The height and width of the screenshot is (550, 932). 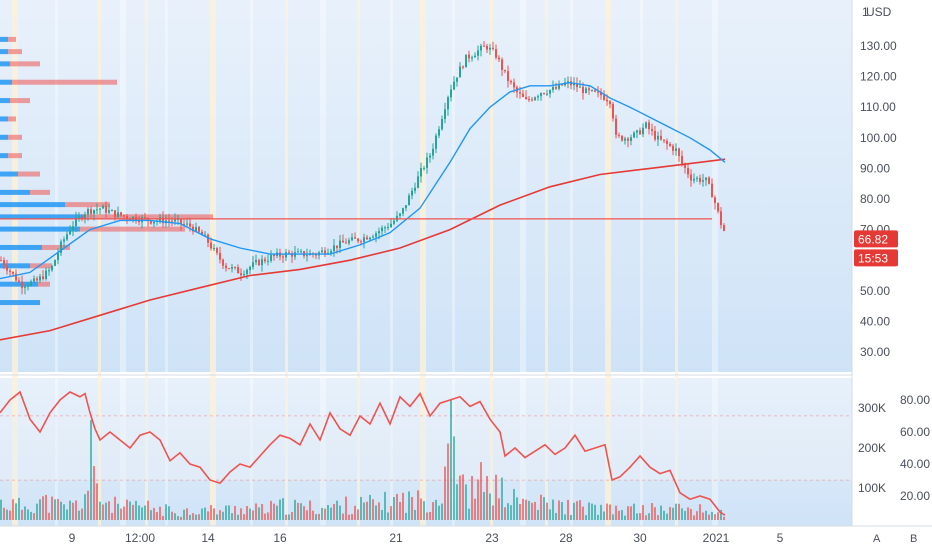 I want to click on countdown-tag: 15:53, so click(x=876, y=258).